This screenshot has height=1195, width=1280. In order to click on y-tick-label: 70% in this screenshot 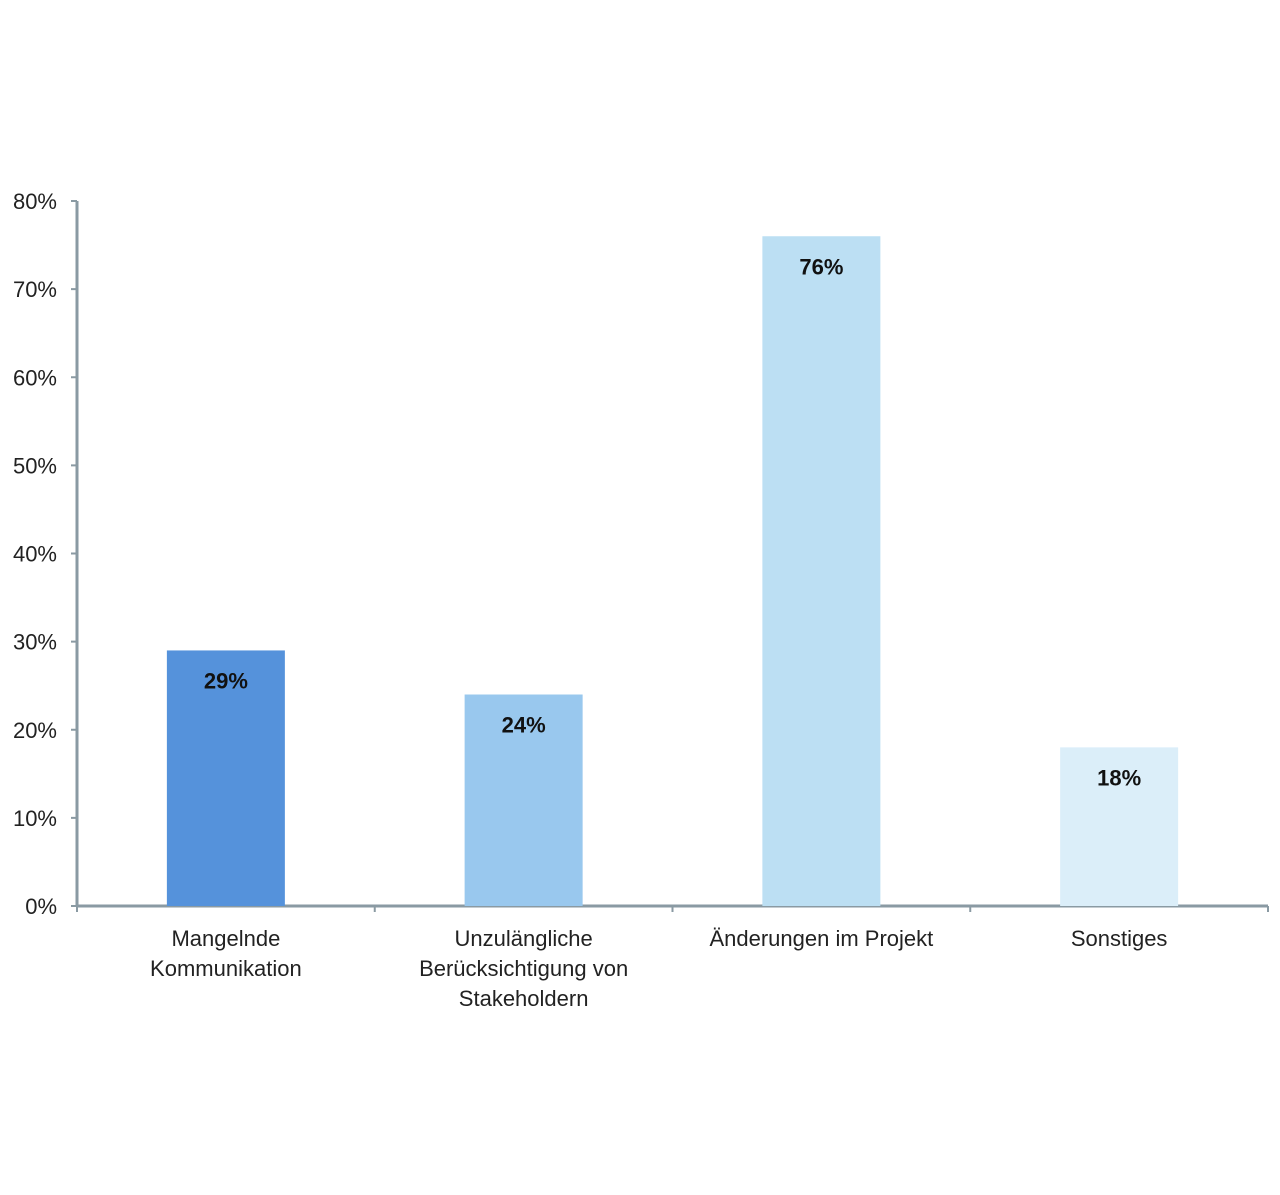, I will do `click(35, 289)`.